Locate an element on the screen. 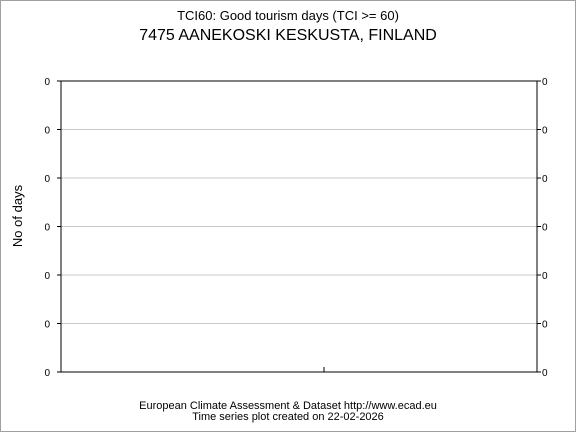  y-axis-label: No of days is located at coordinates (17, 215).